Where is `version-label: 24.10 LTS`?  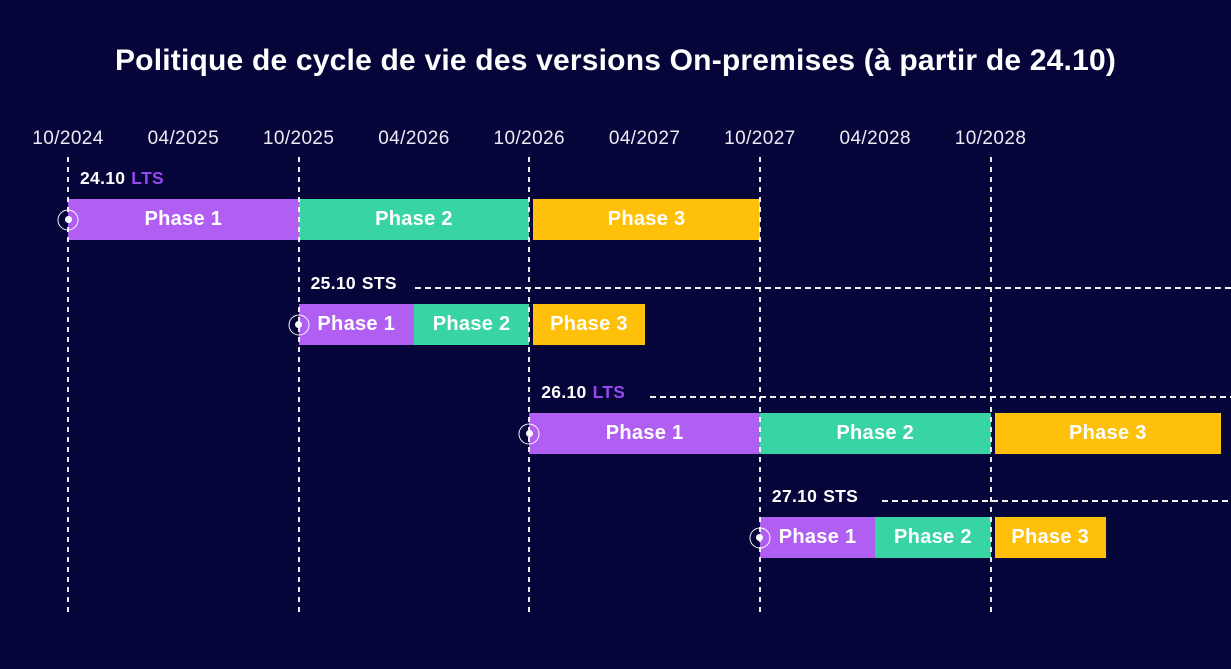 version-label: 24.10 LTS is located at coordinates (122, 178).